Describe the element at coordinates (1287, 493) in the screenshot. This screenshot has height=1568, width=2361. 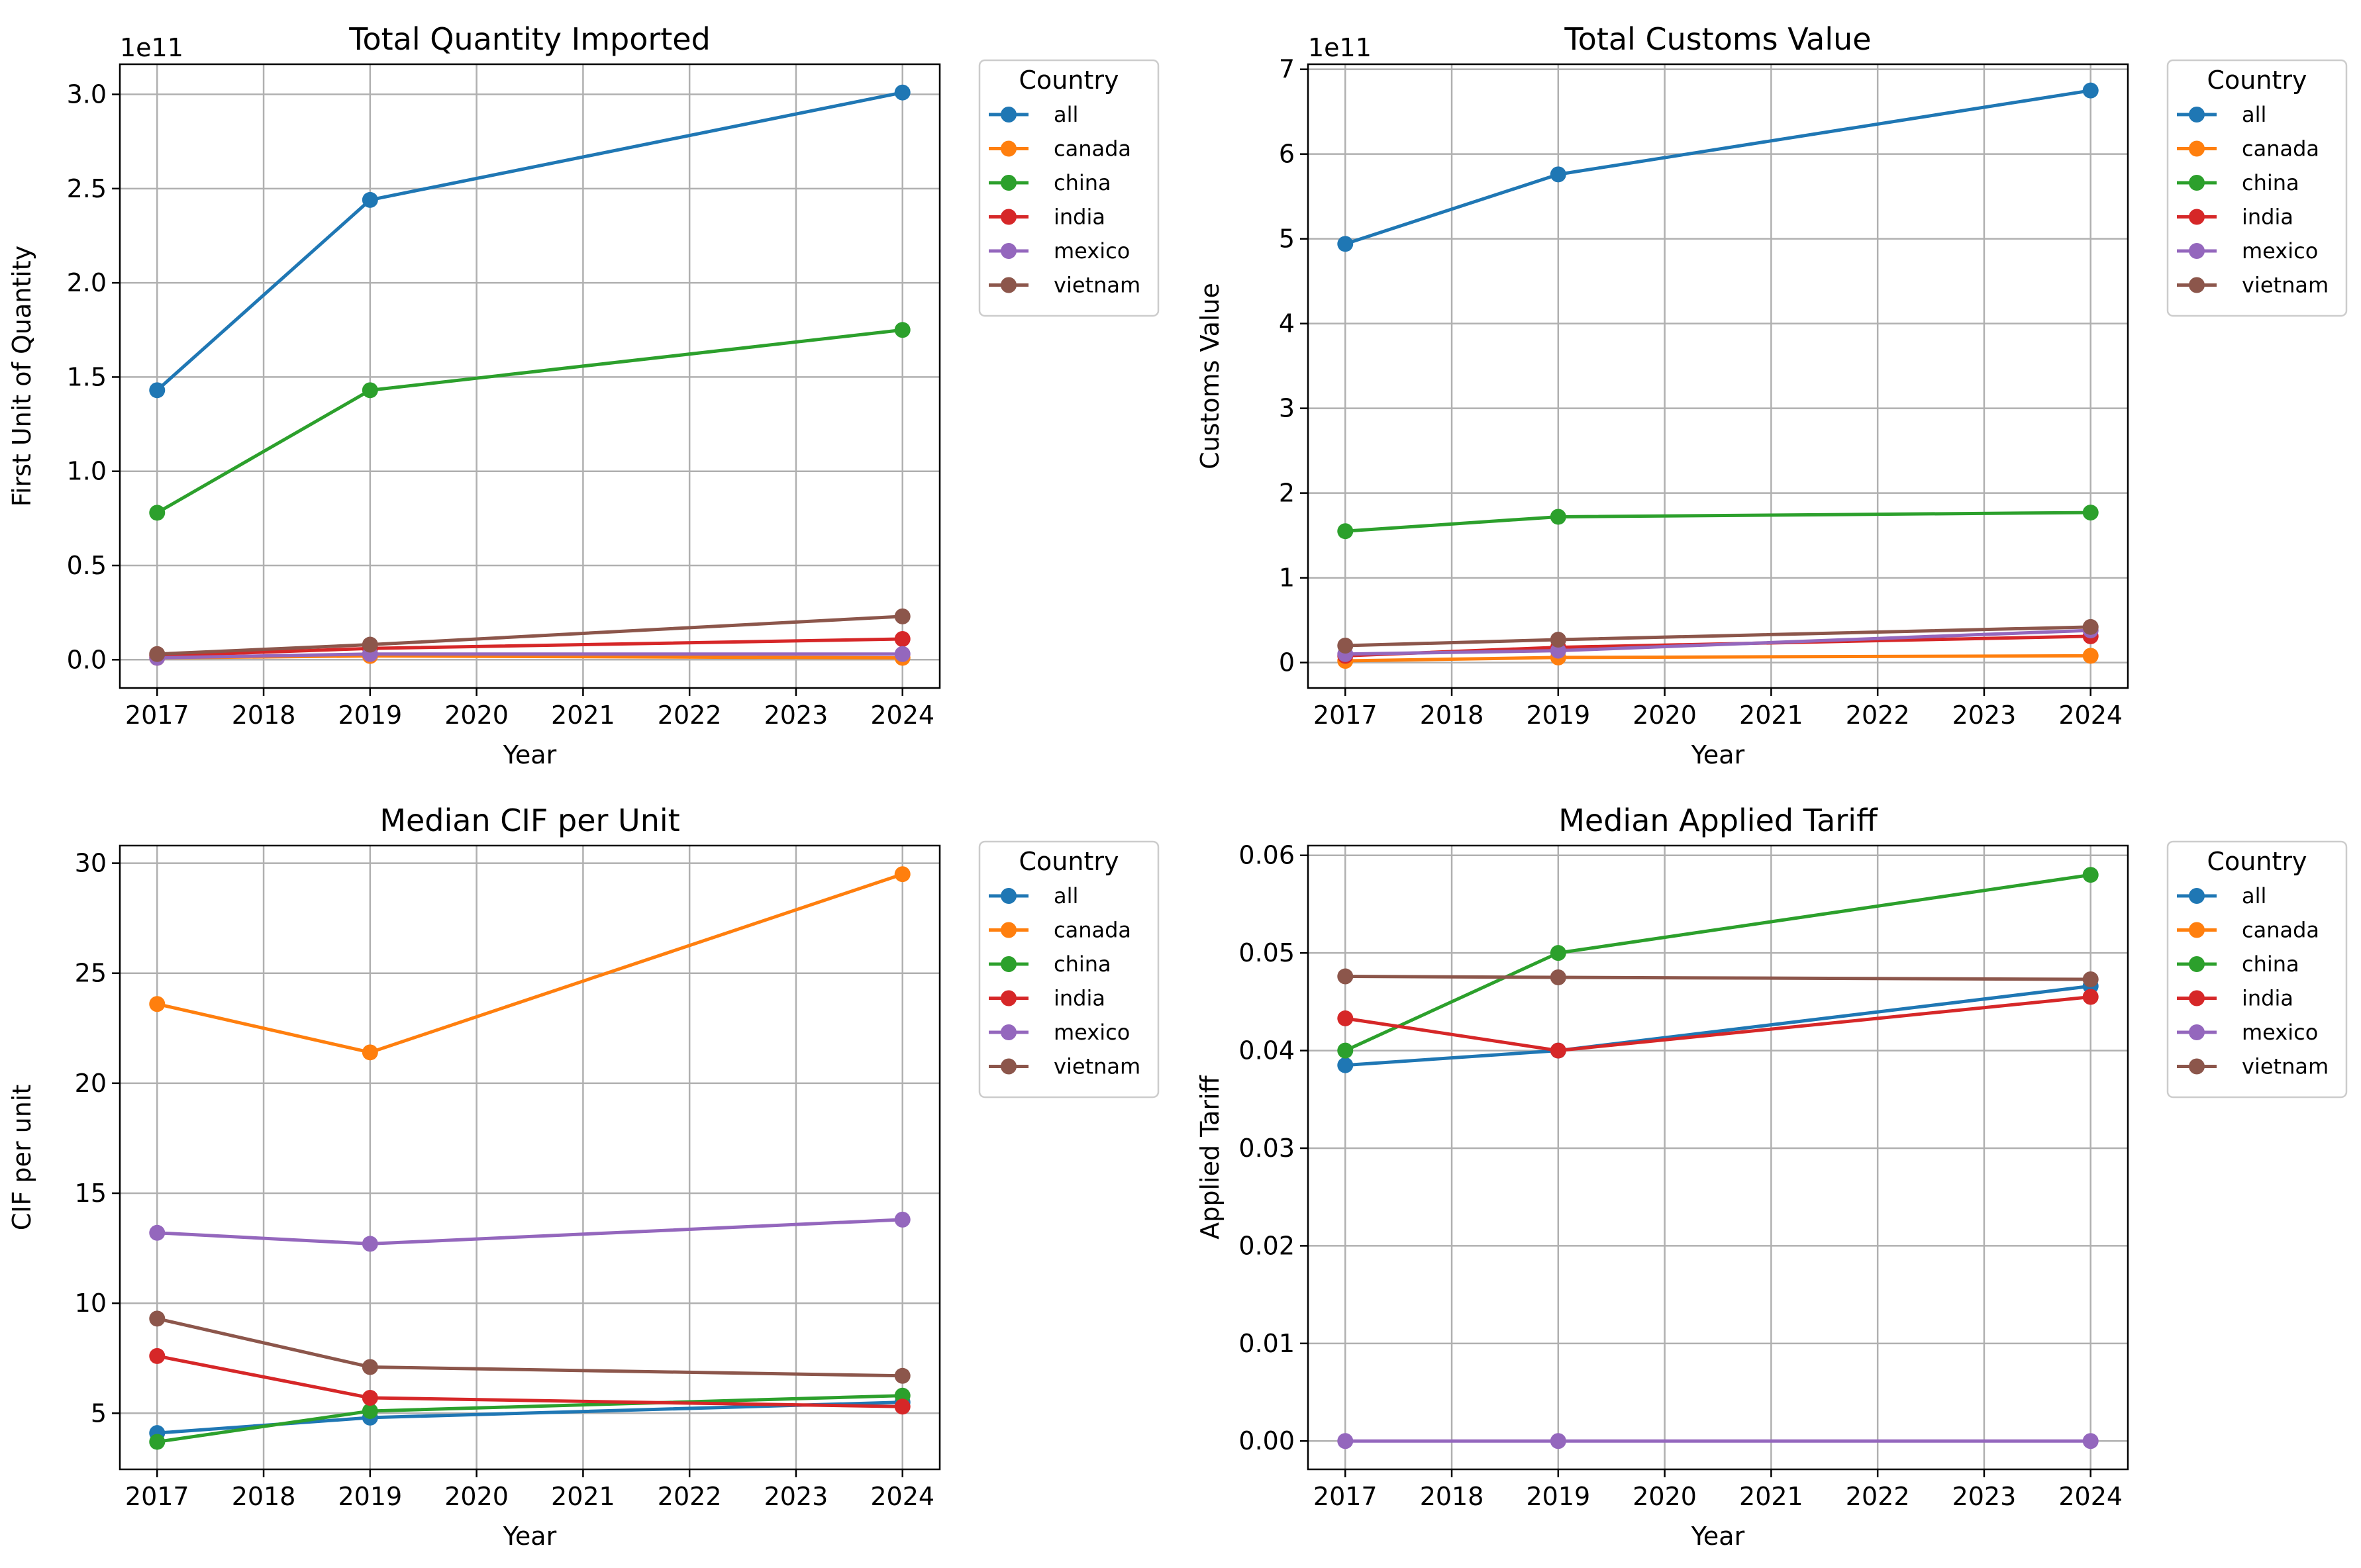
I see `y-tick-label: 2` at that location.